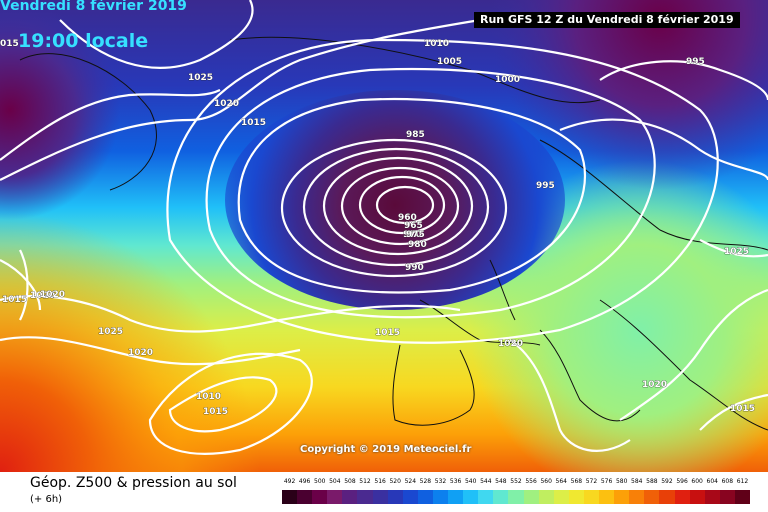 Image resolution: width=768 pixels, height=512 pixels. Describe the element at coordinates (486, 481) in the screenshot. I see `scale-tick-label: 544` at that location.